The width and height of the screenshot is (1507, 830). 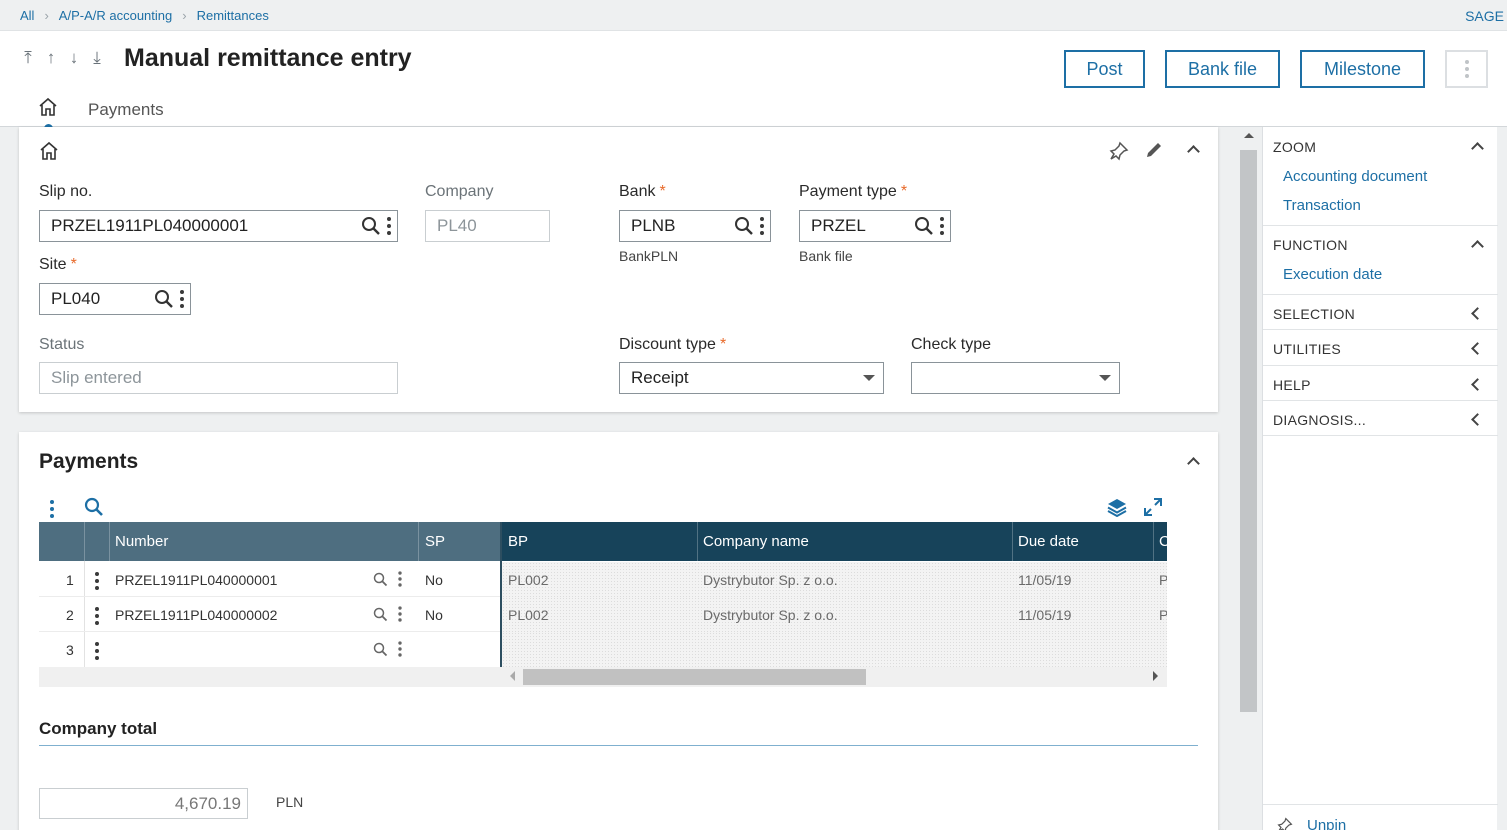 I want to click on frozen-column-divider, so click(x=501, y=594).